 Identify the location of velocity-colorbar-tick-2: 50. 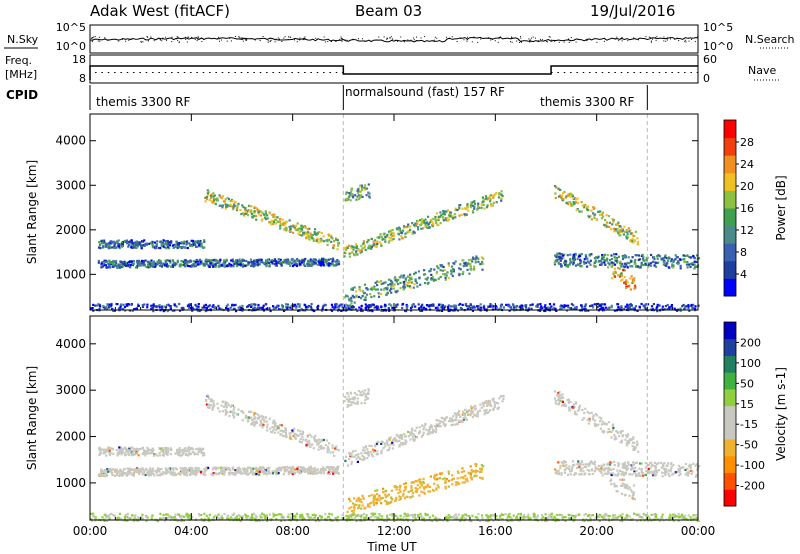
(747, 383).